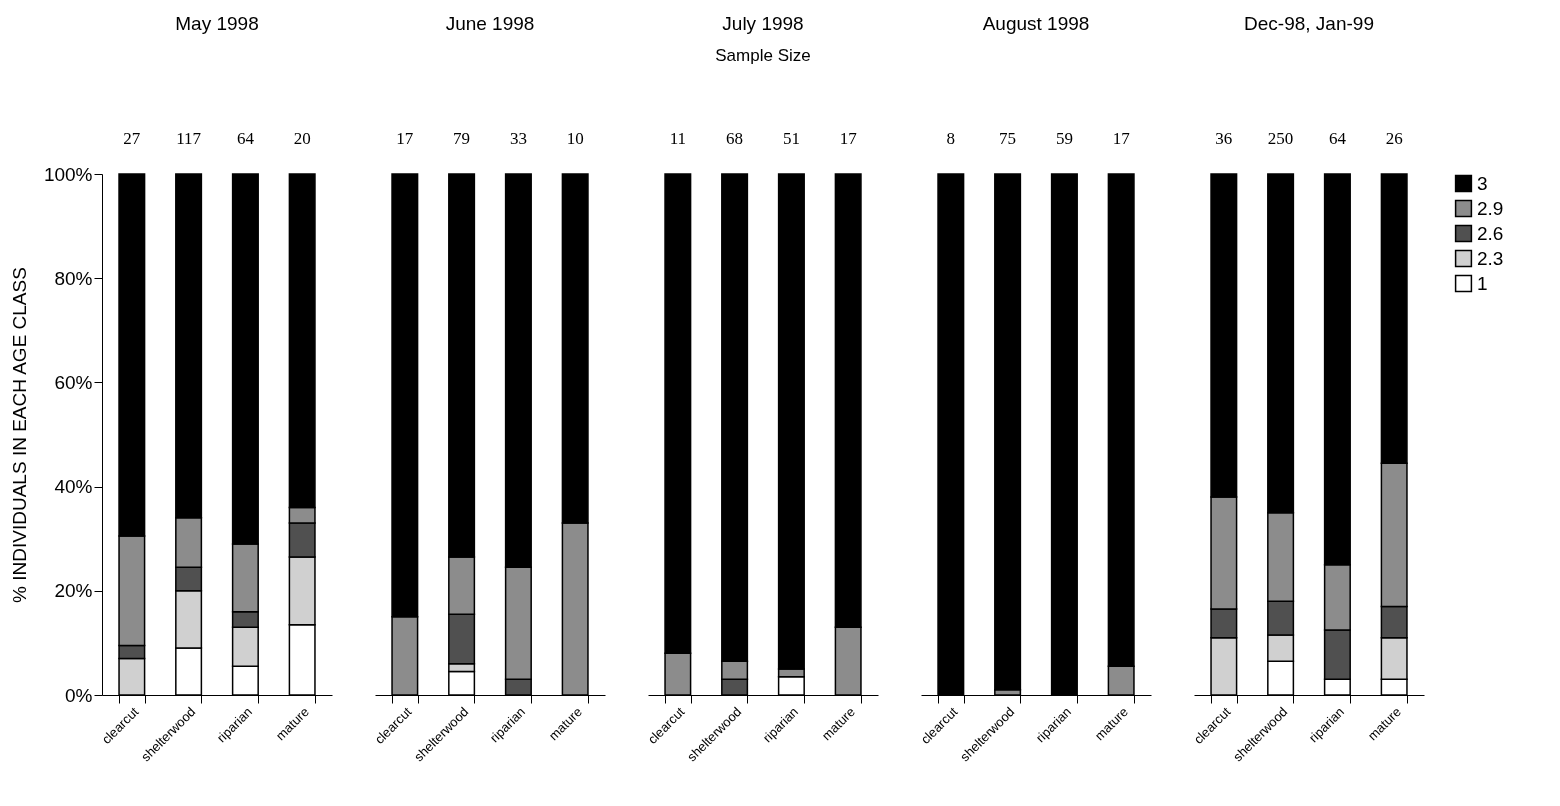  Describe the element at coordinates (951, 138) in the screenshot. I see `text: 8` at that location.